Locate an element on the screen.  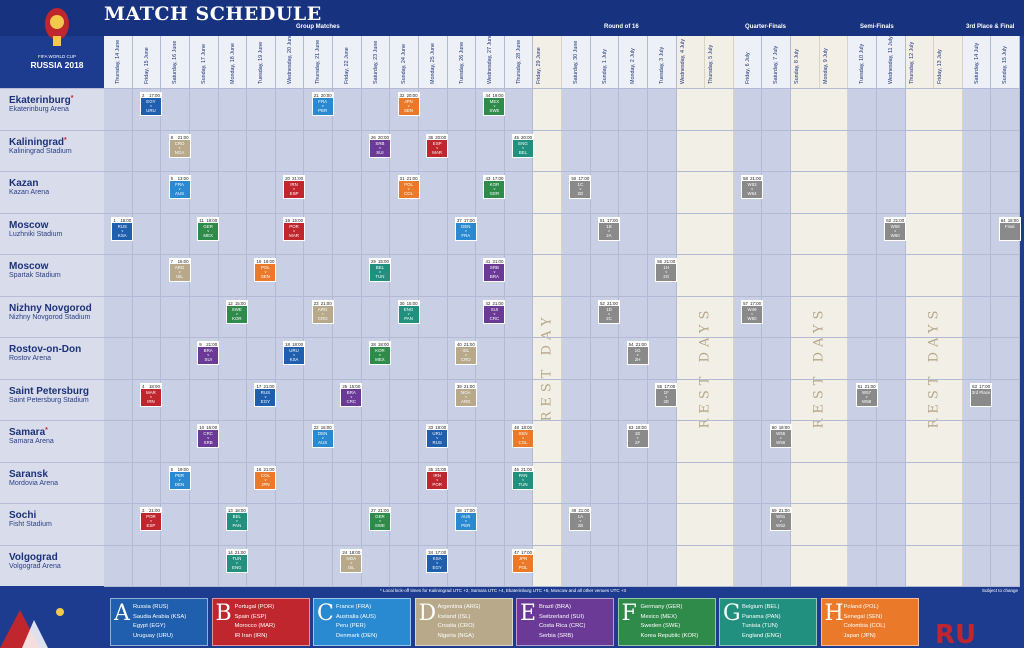
match-cell: 59 21:00 W51 v W52 is located at coordinates (780, 519).